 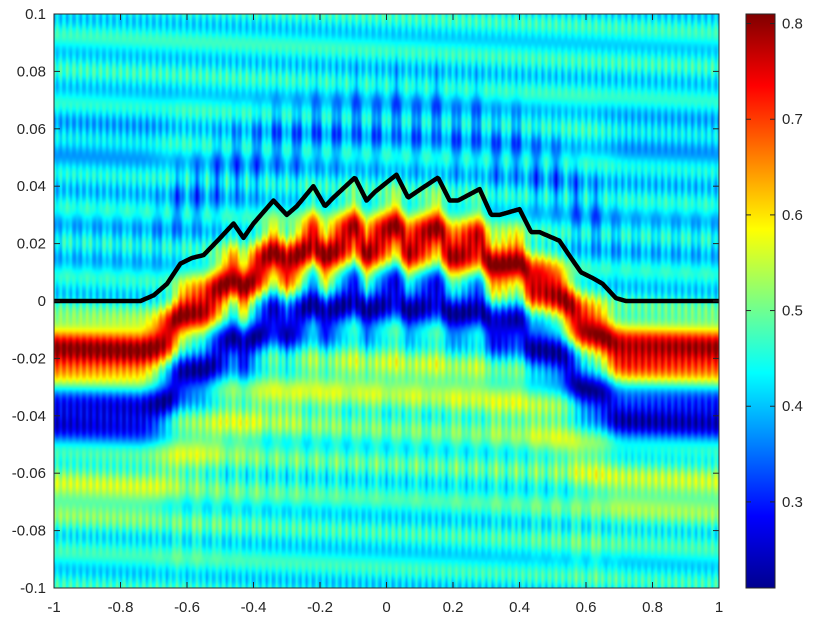 I want to click on colorbar-tick-label: 0.8, so click(x=792, y=24).